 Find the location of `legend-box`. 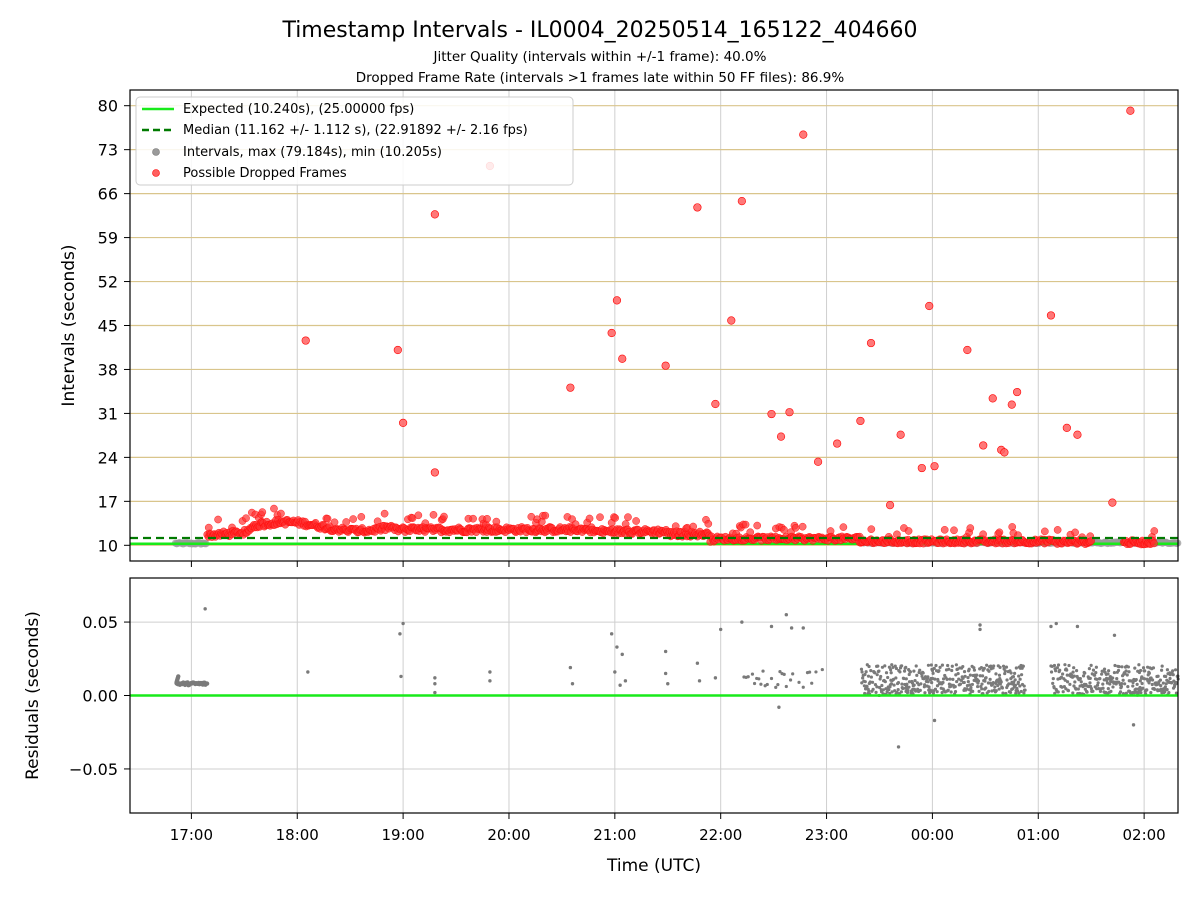

legend-box is located at coordinates (354, 141).